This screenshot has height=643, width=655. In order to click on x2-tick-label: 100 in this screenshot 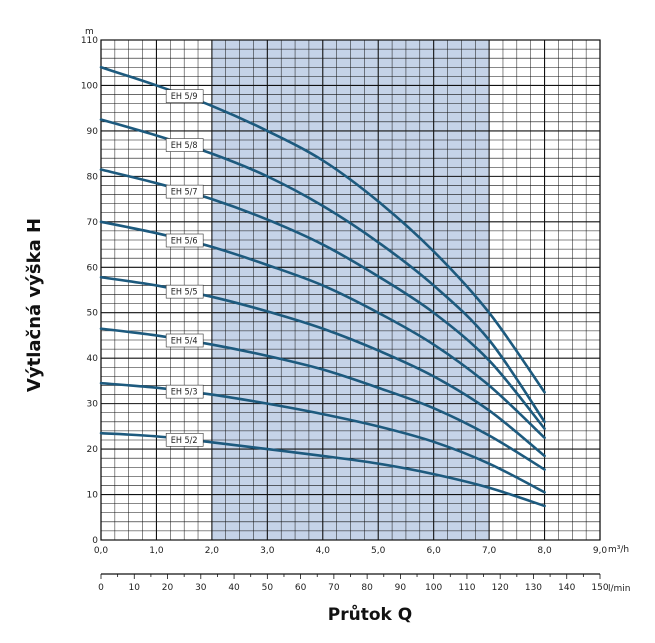, I will do `click(433, 588)`.